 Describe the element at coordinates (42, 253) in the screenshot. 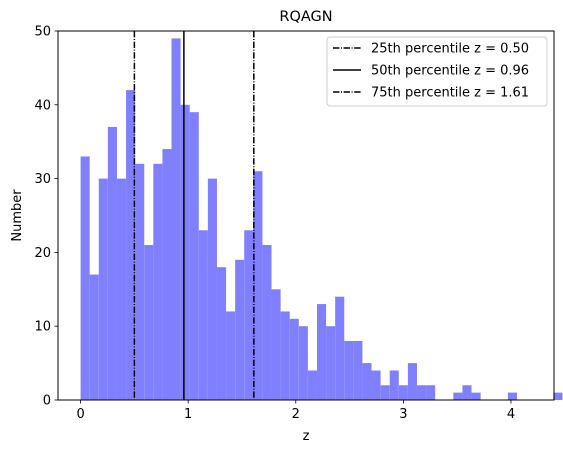

I see `y-tick-label: 20` at that location.